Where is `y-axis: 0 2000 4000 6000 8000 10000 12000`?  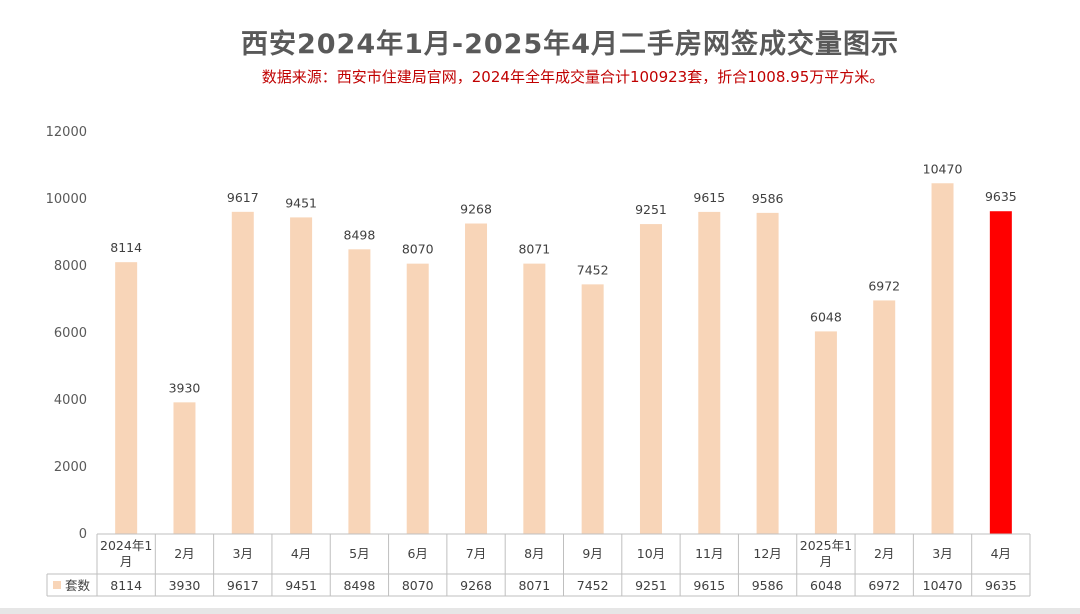 y-axis: 0 2000 4000 6000 8000 10000 12000 is located at coordinates (66, 333).